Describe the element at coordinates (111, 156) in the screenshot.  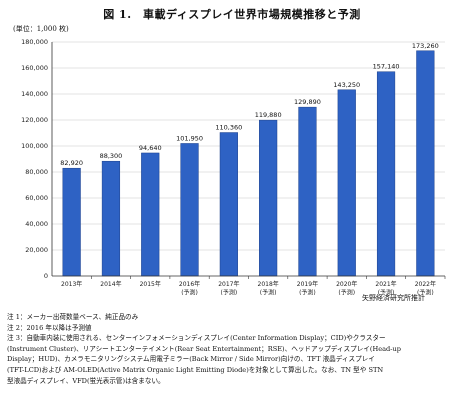
I see `data-label: 88,300` at that location.